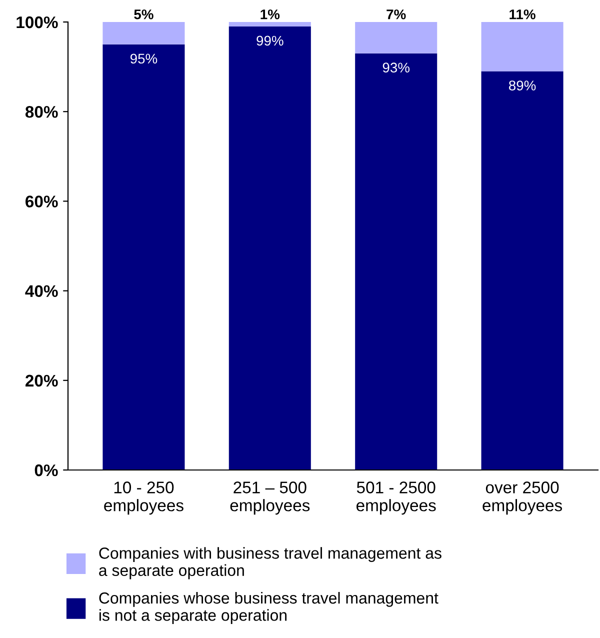 The image size is (600, 638). Describe the element at coordinates (144, 14) in the screenshot. I see `data-label: 5%` at that location.